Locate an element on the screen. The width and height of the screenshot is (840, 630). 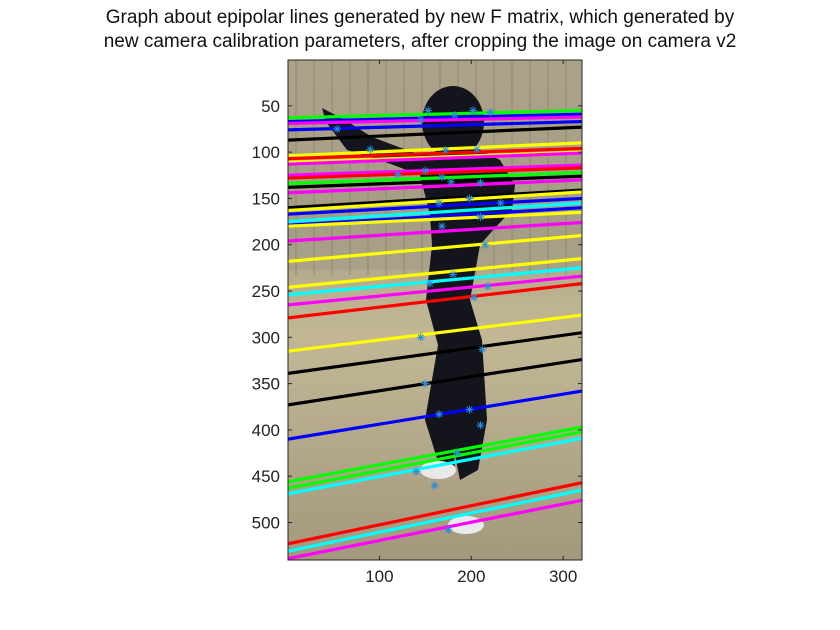
y-tick-label: 100 is located at coordinates (266, 152).